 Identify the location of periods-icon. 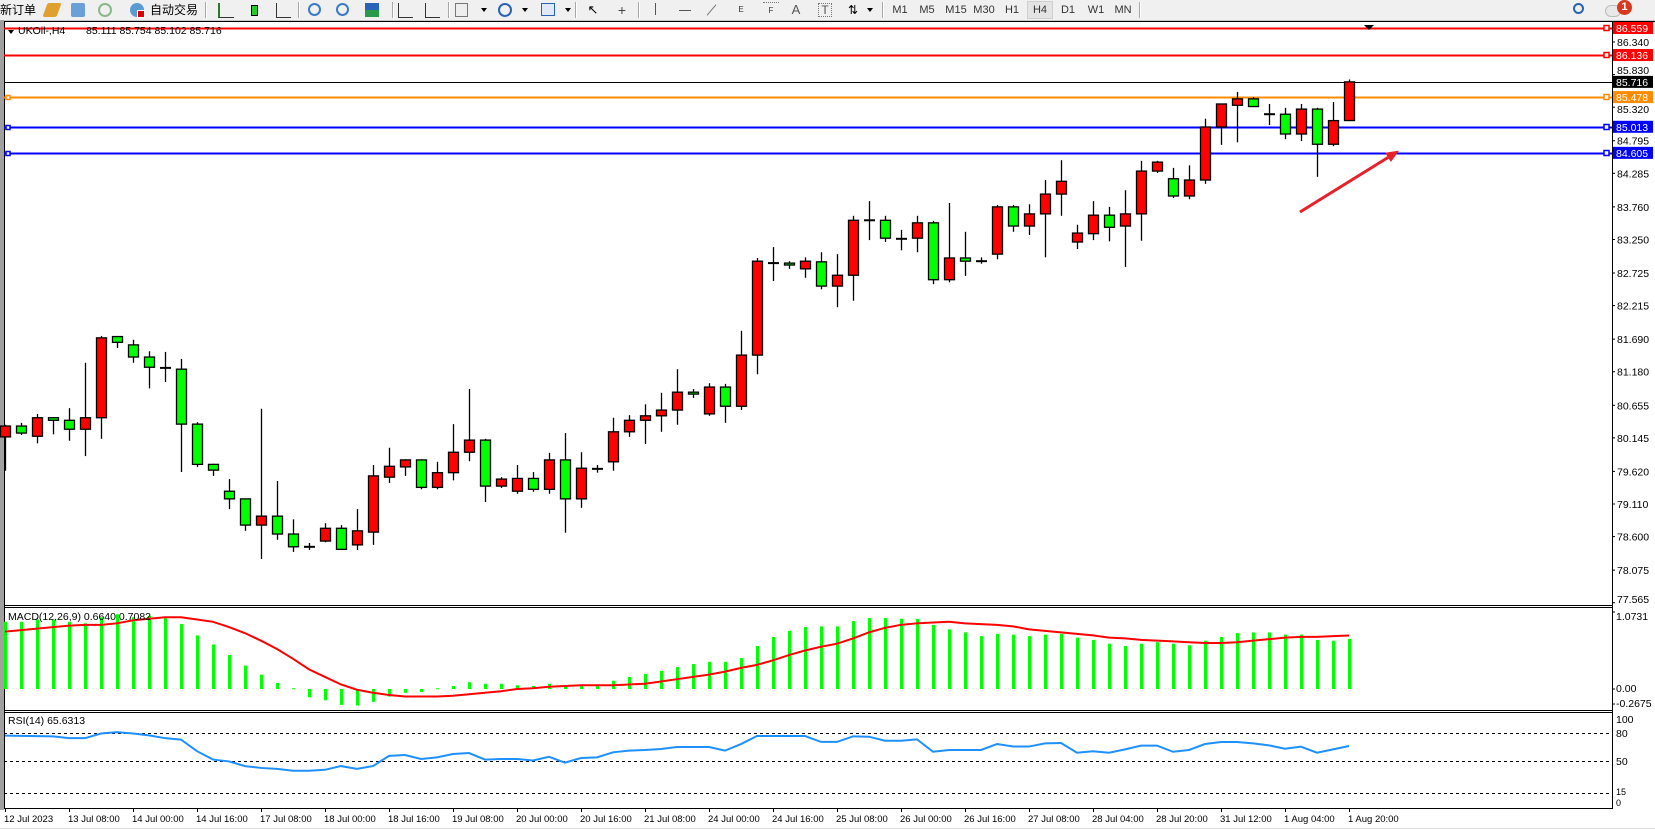
(505, 10).